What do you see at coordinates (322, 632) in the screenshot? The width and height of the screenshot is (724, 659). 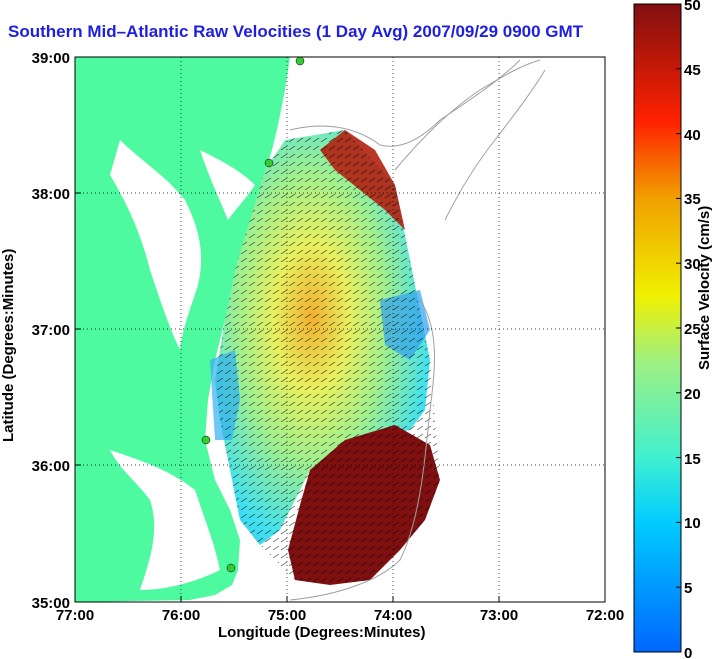 I see `x-axis-label: Longitude (Degrees:Minutes)` at bounding box center [322, 632].